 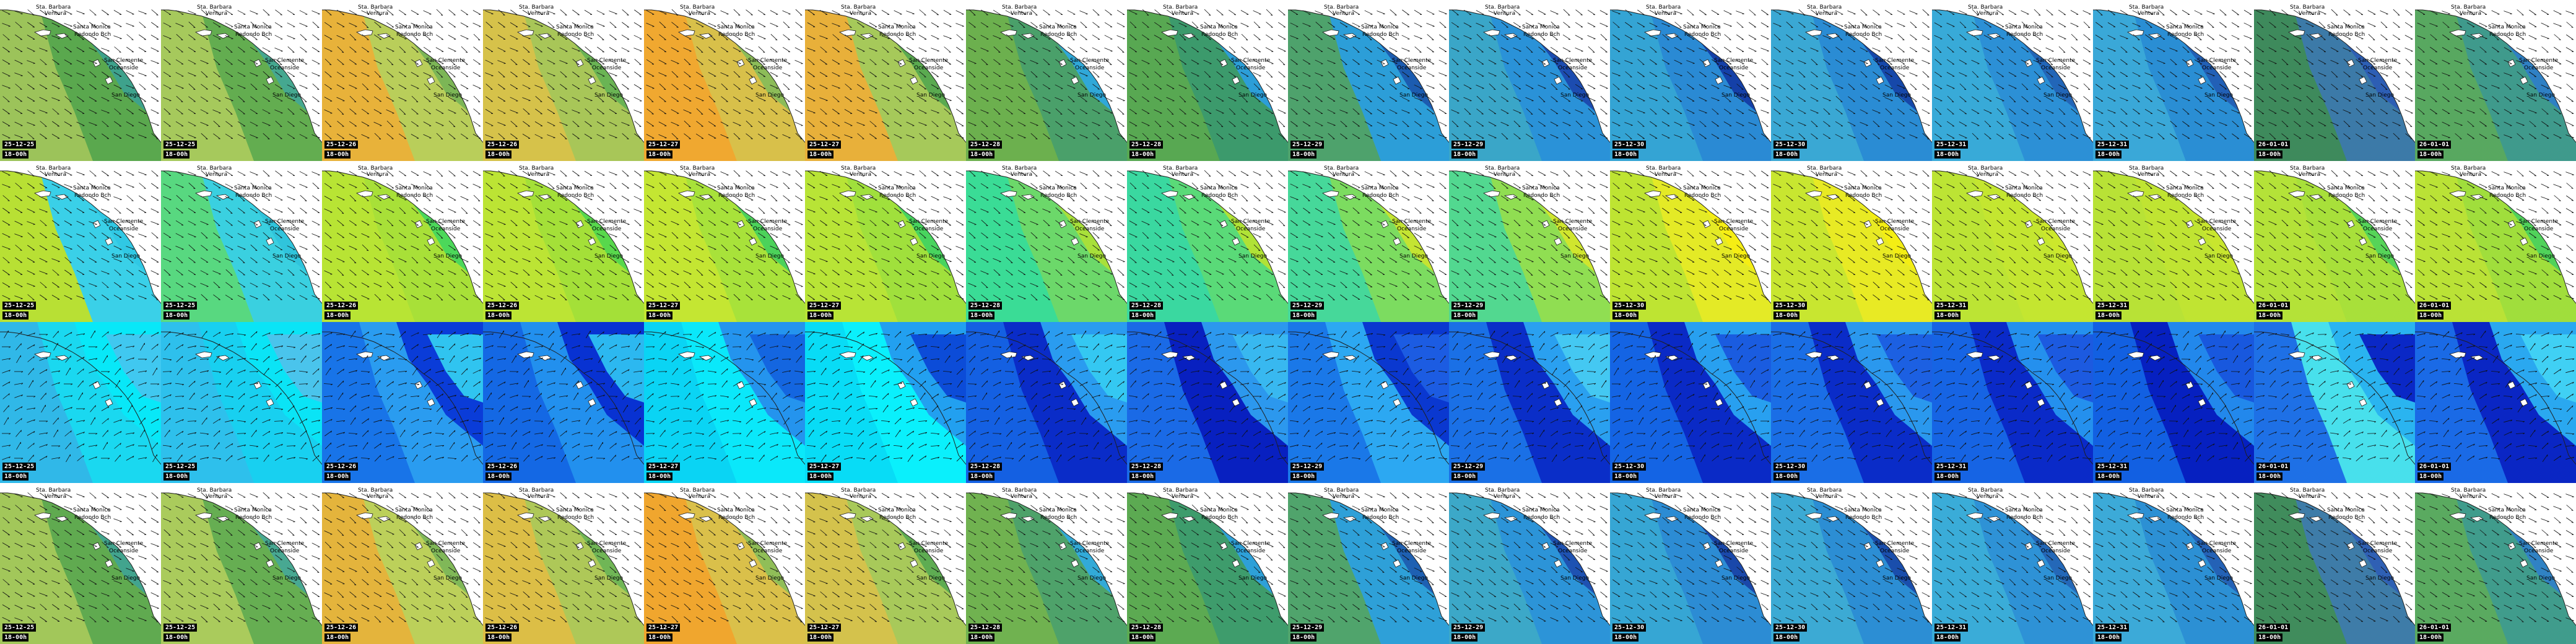 What do you see at coordinates (897, 27) in the screenshot?
I see `place-label-santa-monica: Santa Monica` at bounding box center [897, 27].